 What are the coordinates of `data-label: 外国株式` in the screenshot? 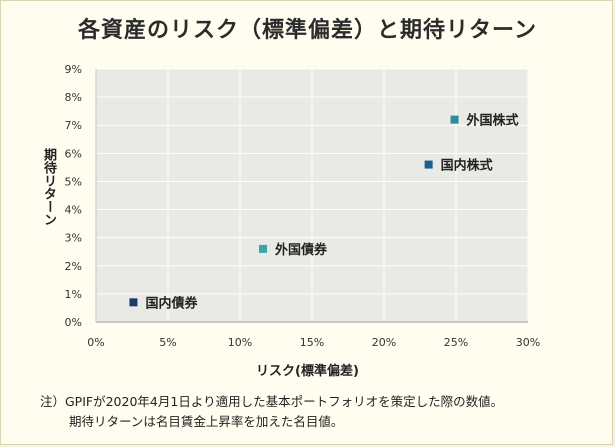 It's located at (492, 121).